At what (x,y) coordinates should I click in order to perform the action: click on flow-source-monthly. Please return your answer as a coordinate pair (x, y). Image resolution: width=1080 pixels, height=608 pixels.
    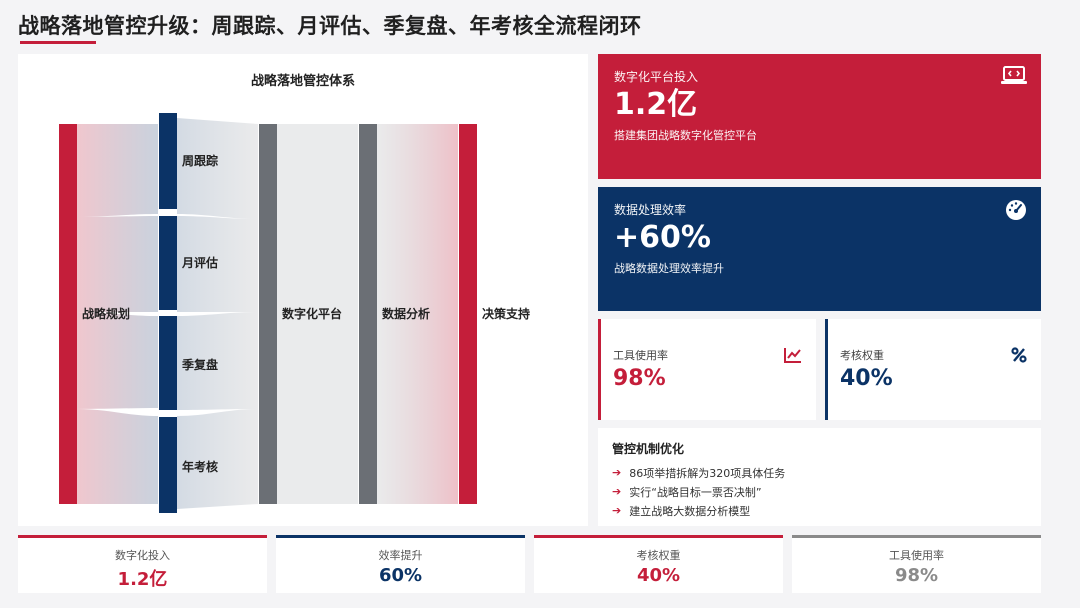
    Looking at the image, I should click on (117, 264).